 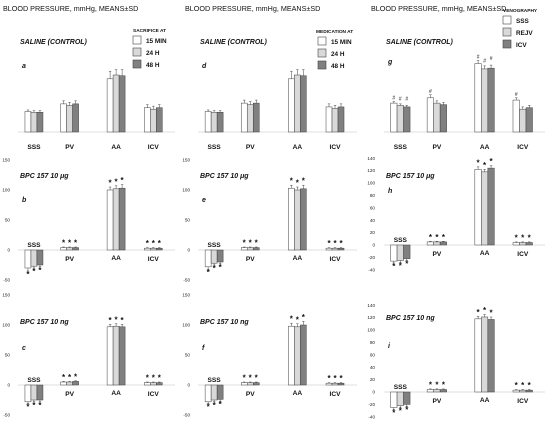 What do you see at coordinates (204, 200) in the screenshot?
I see `panel-e-letter: e` at bounding box center [204, 200].